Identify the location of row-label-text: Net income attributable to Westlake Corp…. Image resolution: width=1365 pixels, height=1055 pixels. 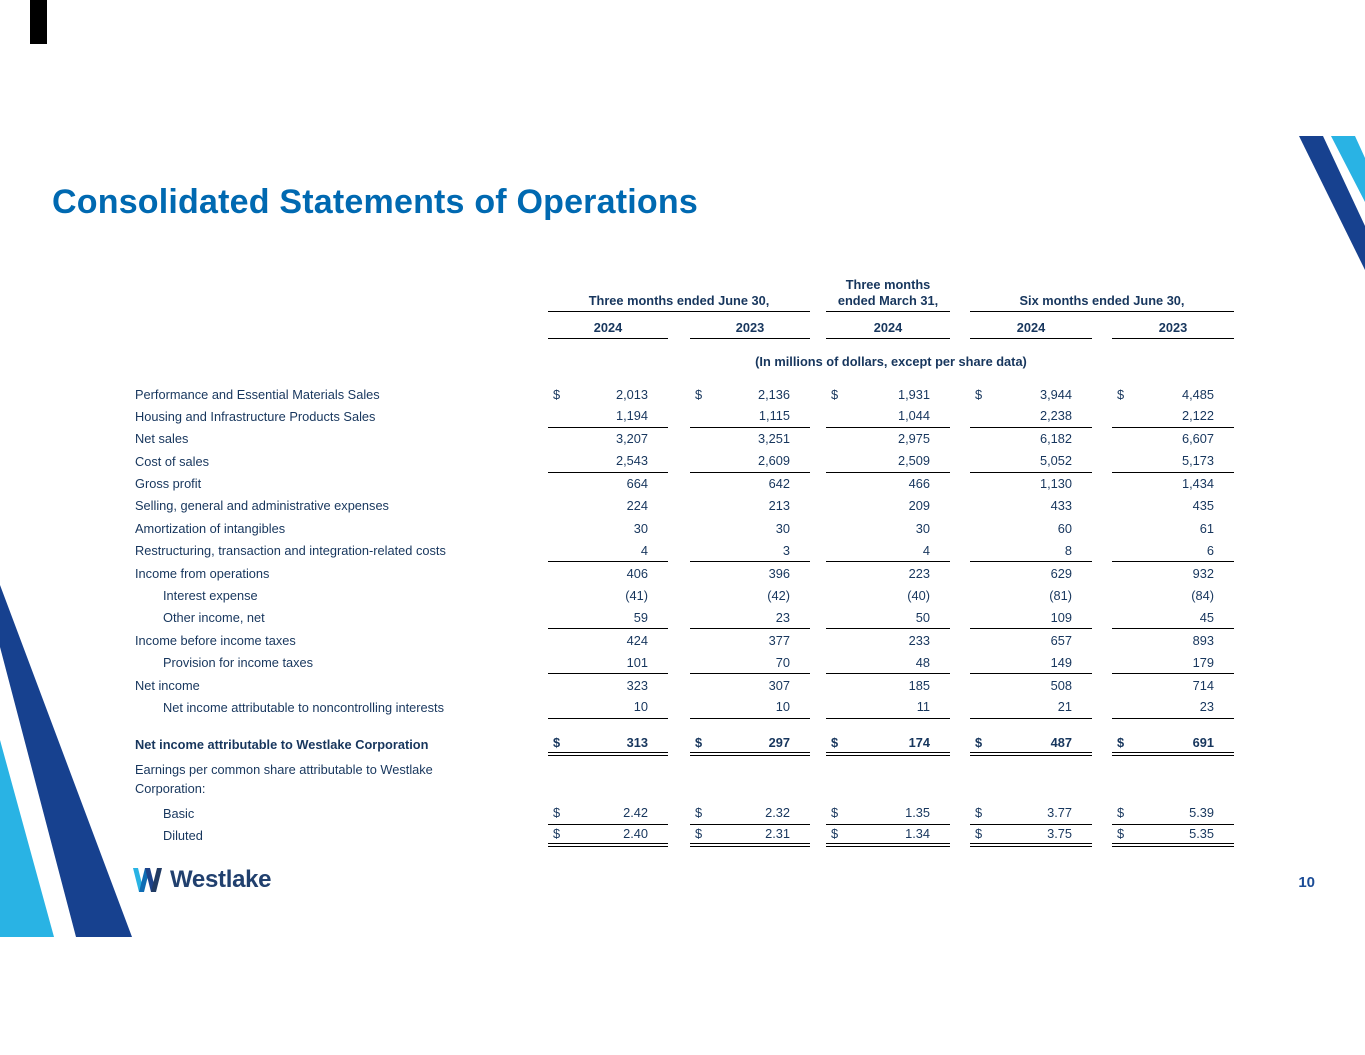
(282, 745).